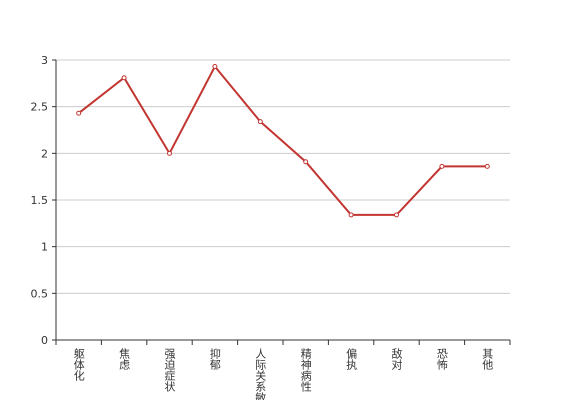 This screenshot has width=567, height=400. Describe the element at coordinates (260, 374) in the screenshot. I see `x-tick-label: 人际关系敏感` at that location.